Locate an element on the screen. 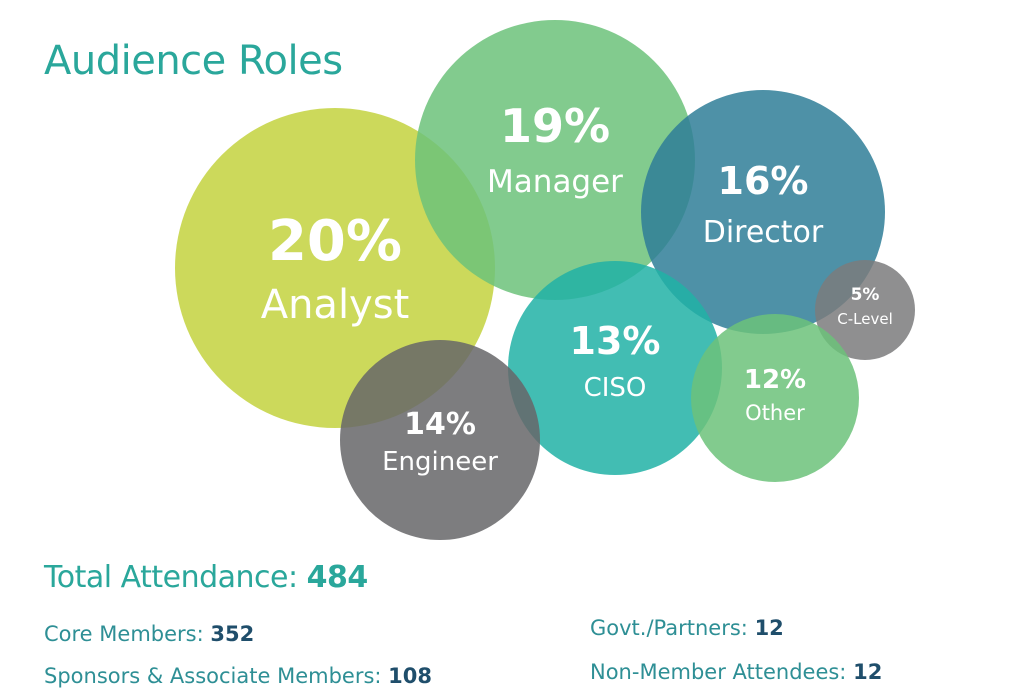  stat-label: Non-Member Attendees: is located at coordinates (718, 672).